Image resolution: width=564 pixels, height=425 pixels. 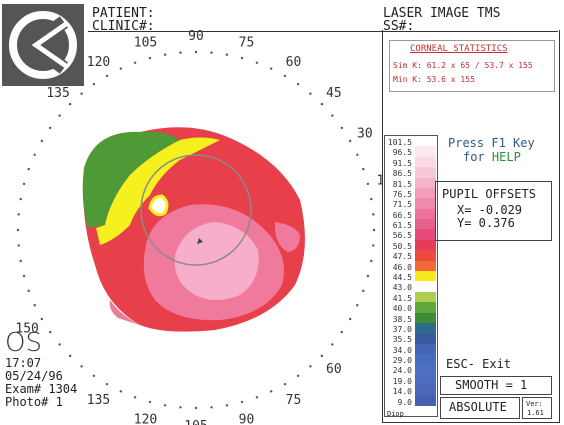 What do you see at coordinates (195, 422) in the screenshot?
I see `axis-label: 105` at bounding box center [195, 422].